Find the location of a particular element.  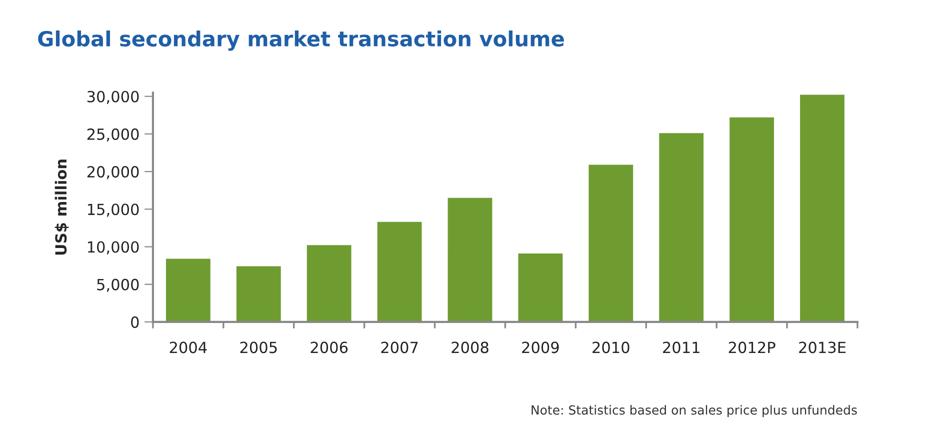

x-tick-label: 2009 is located at coordinates (540, 348).